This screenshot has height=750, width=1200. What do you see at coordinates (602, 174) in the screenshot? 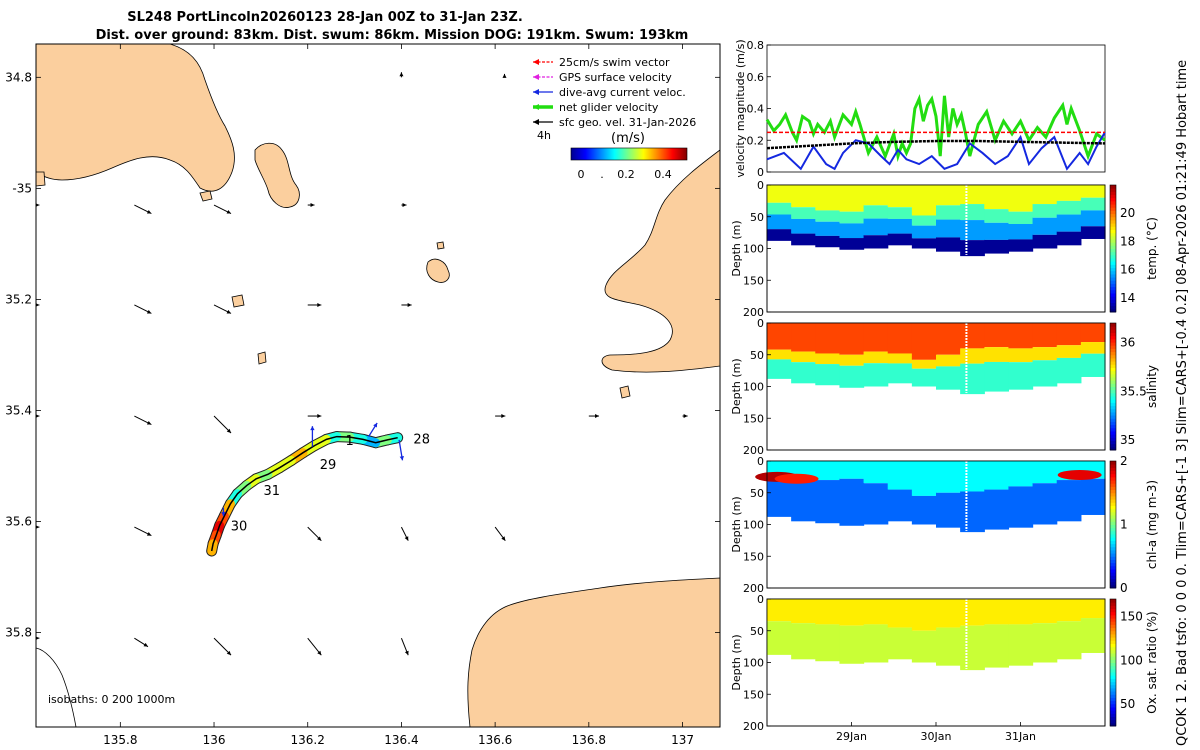
I see `speed-colorbar-tick: .` at bounding box center [602, 174].